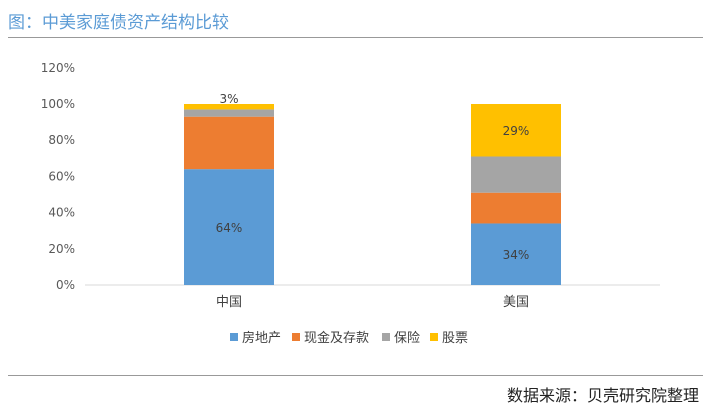 Image resolution: width=711 pixels, height=409 pixels. What do you see at coordinates (336, 338) in the screenshot?
I see `legend-label: 现金及存款` at bounding box center [336, 338].